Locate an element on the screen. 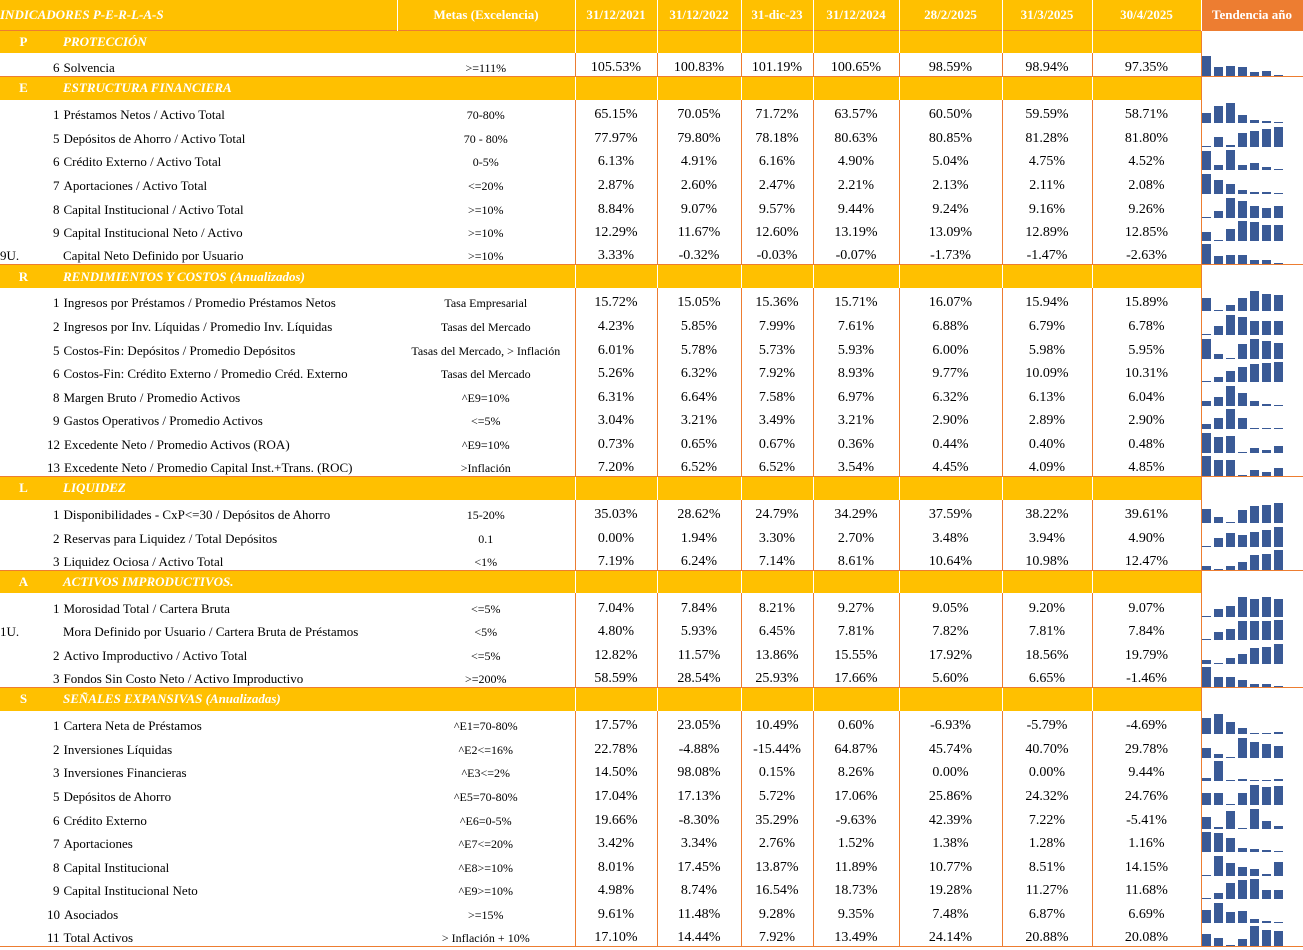 The height and width of the screenshot is (950, 1303). period-value: 10.09% is located at coordinates (1047, 370).